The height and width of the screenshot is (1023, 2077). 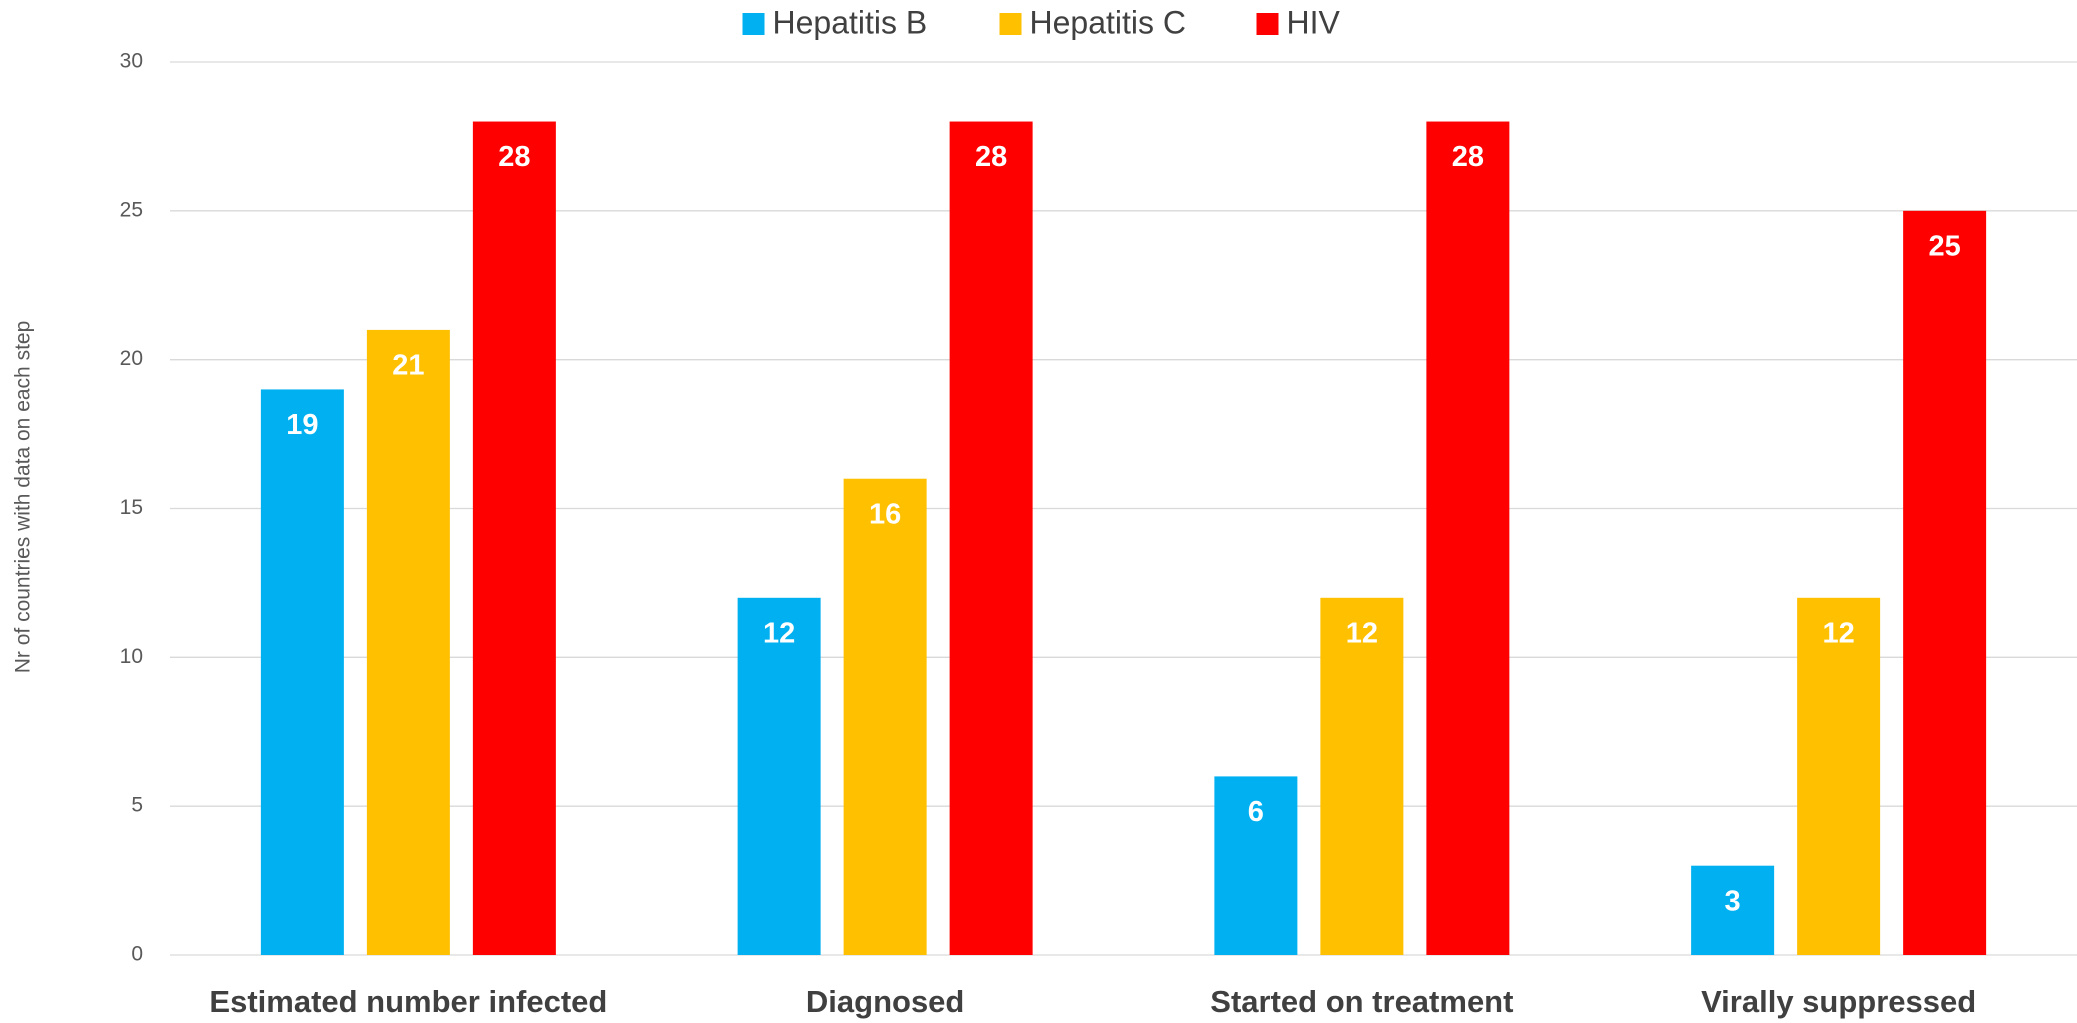 What do you see at coordinates (408, 366) in the screenshot?
I see `data-label: 21` at bounding box center [408, 366].